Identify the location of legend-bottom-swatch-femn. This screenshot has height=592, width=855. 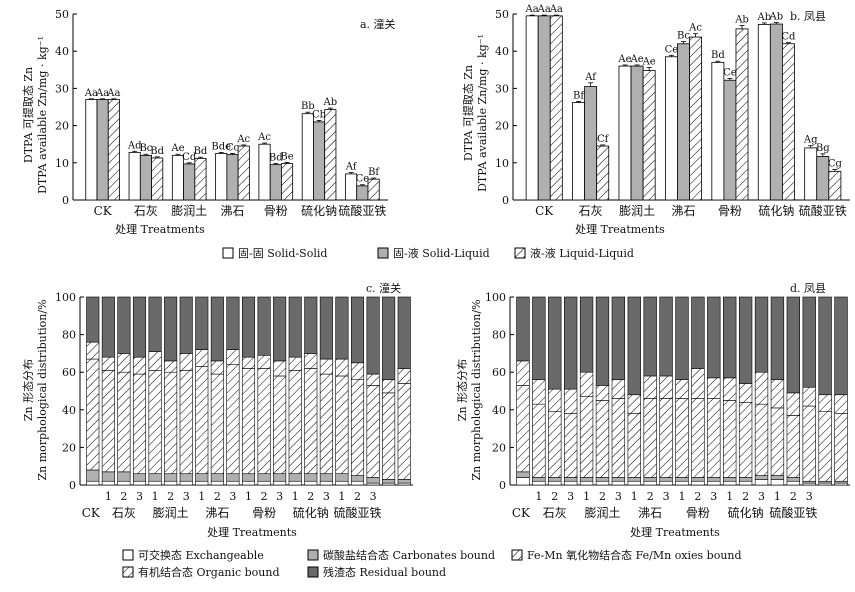
(517, 555).